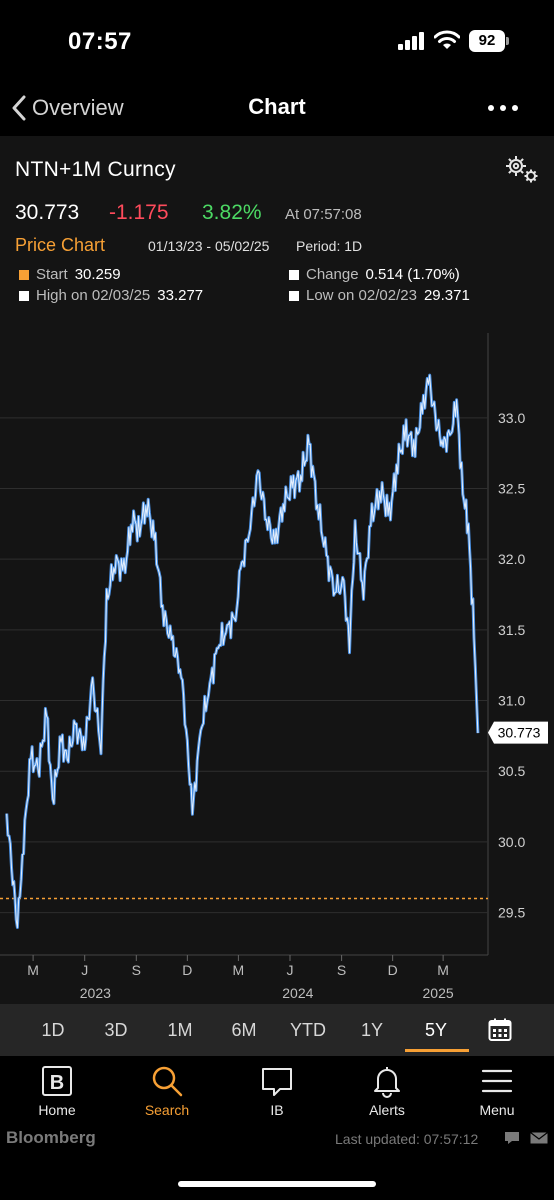 Image resolution: width=554 pixels, height=1200 pixels. Describe the element at coordinates (507, 41) in the screenshot. I see `battery-tip` at that location.